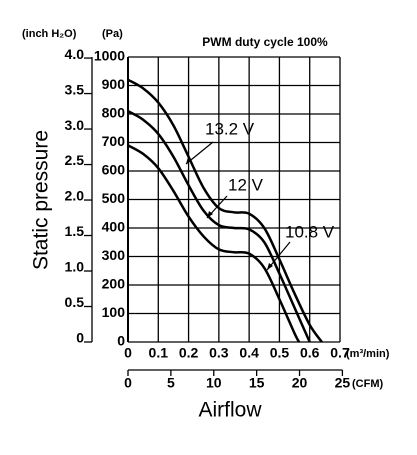 The image size is (417, 455). What do you see at coordinates (246, 184) in the screenshot?
I see `series-label: 12 V` at bounding box center [246, 184].